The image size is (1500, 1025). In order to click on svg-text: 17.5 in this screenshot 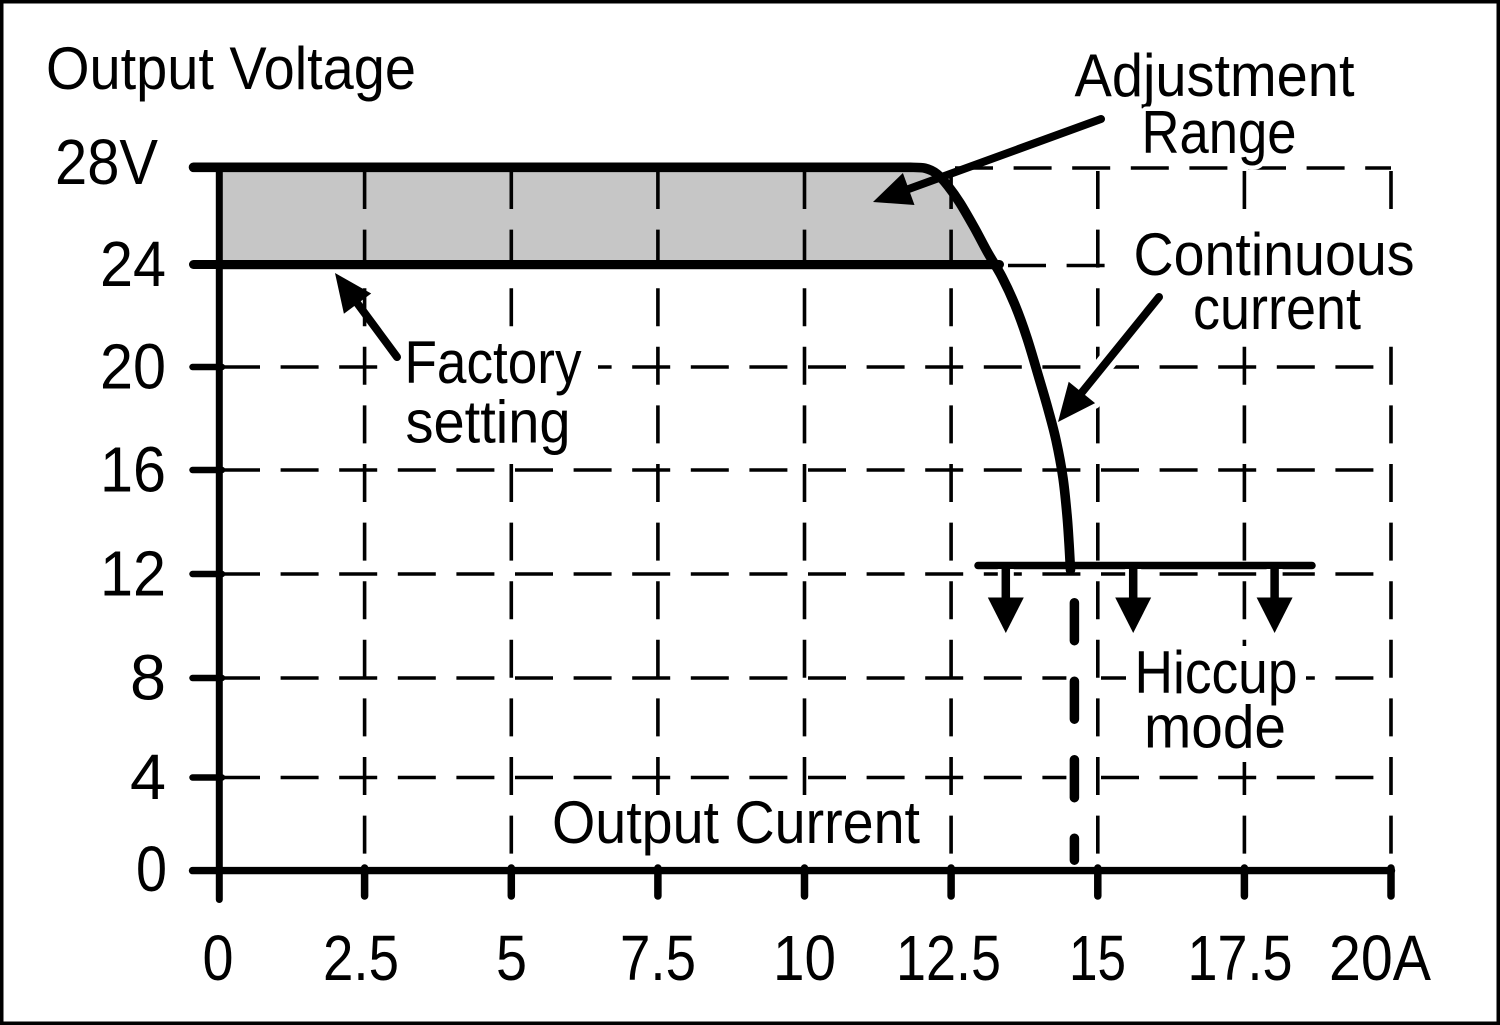, I will do `click(1240, 958)`.